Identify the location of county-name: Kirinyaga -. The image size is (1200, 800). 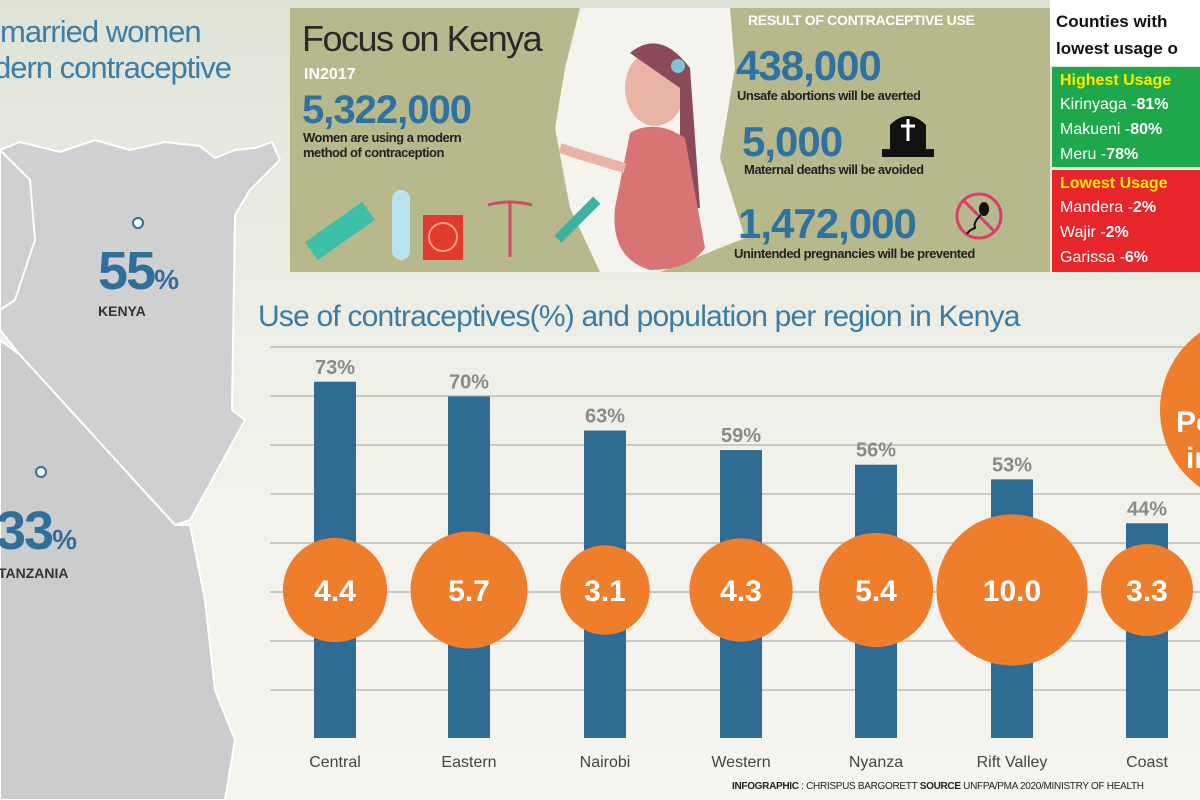
(1098, 104).